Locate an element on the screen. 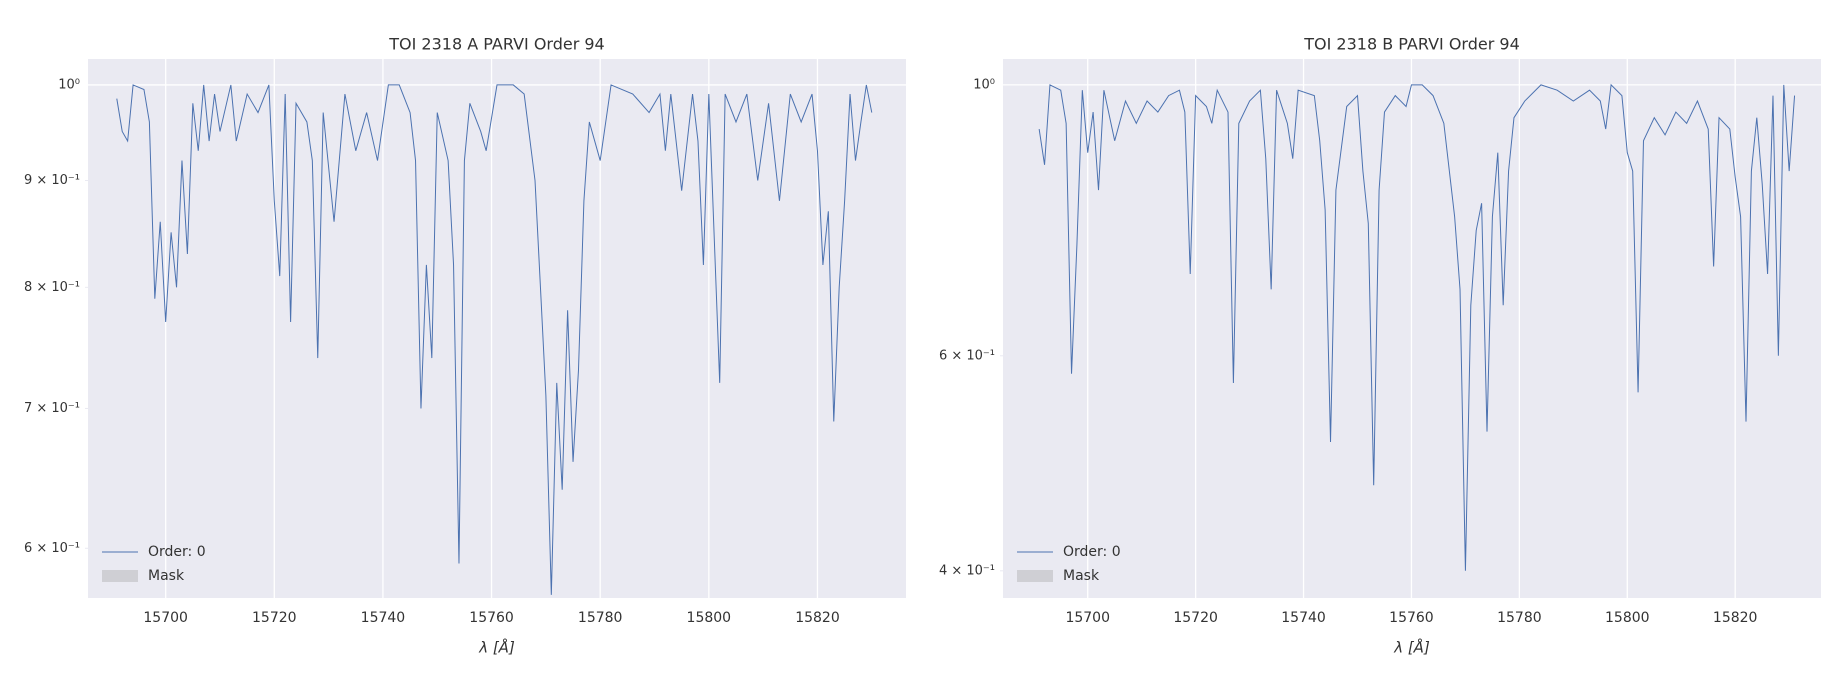 Image resolution: width=1840 pixels, height=682 pixels. chart-title: TOI 2318 A PARVI Order 94 is located at coordinates (496, 44).